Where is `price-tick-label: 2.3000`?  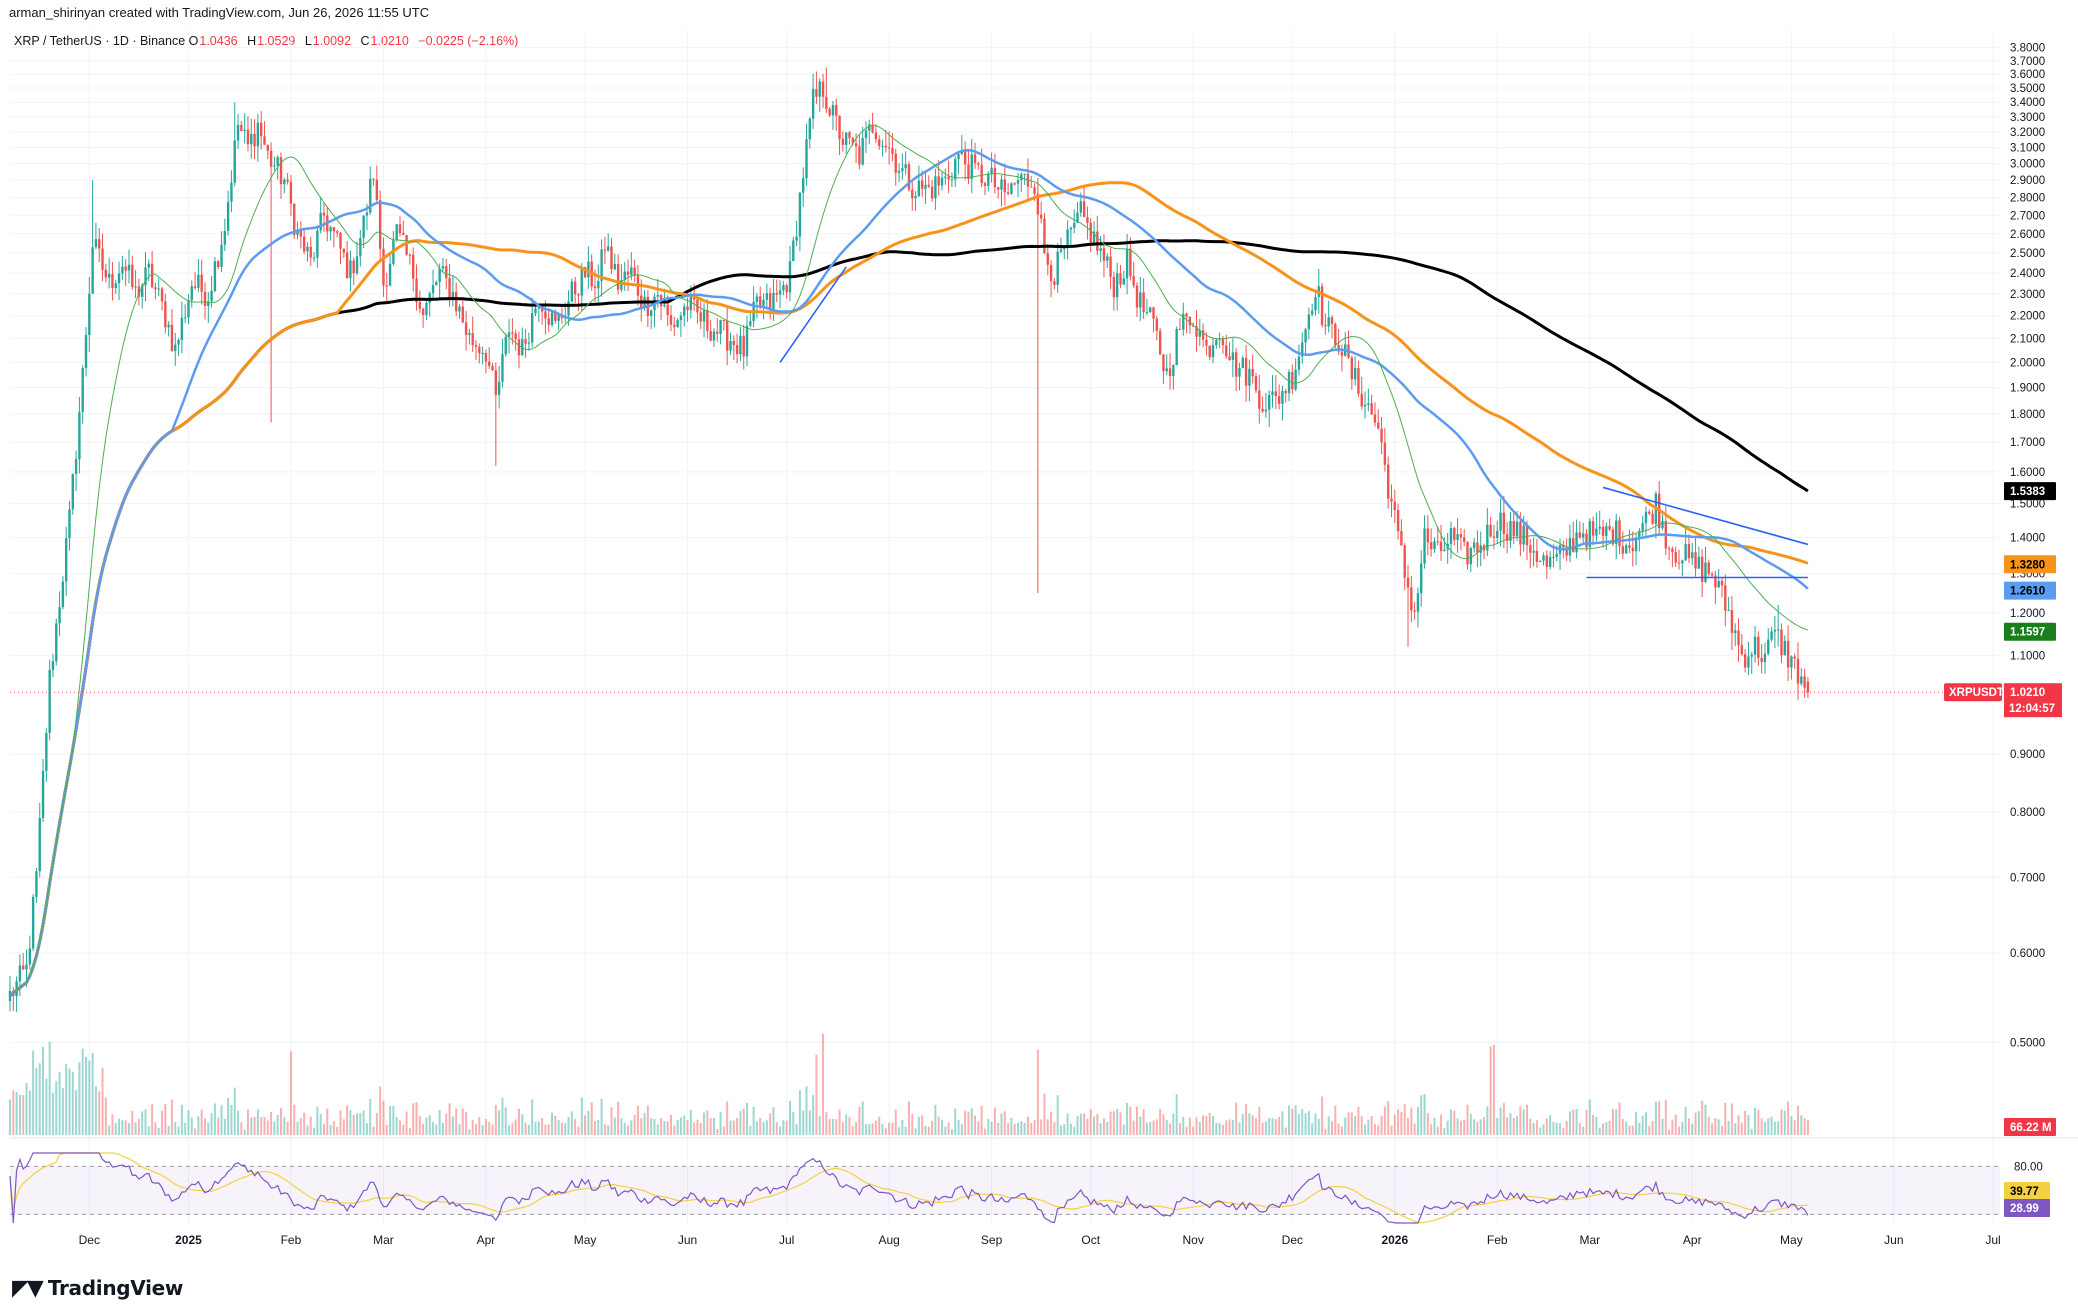 price-tick-label: 2.3000 is located at coordinates (2027, 295).